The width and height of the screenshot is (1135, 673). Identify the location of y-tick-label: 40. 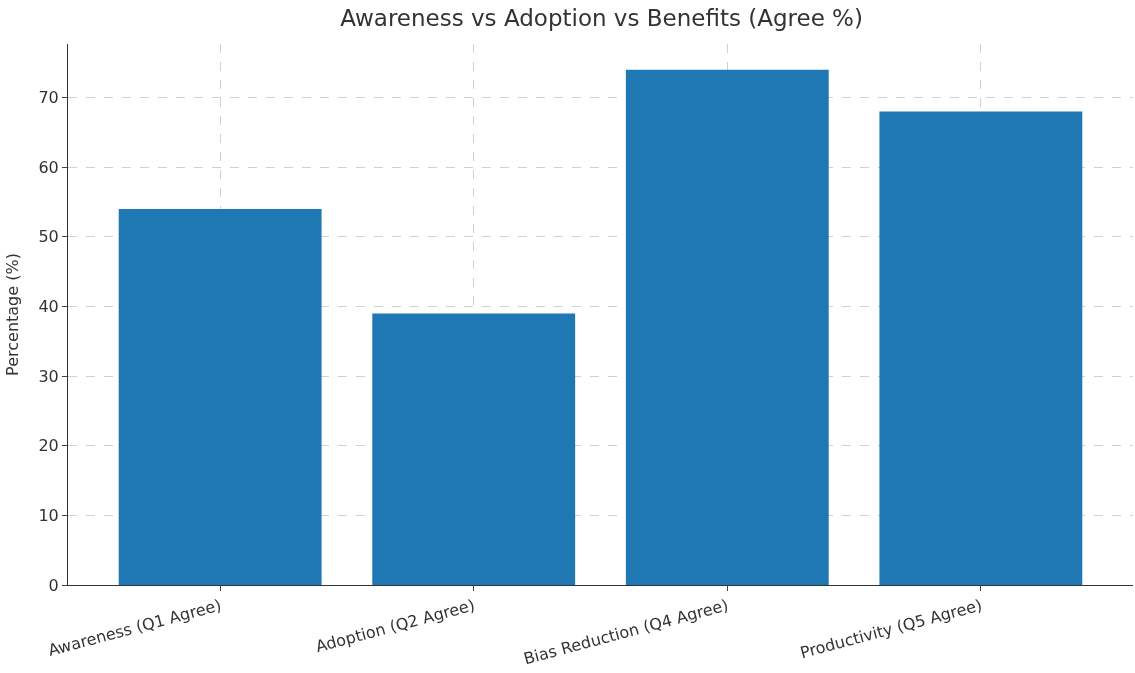
(48, 307).